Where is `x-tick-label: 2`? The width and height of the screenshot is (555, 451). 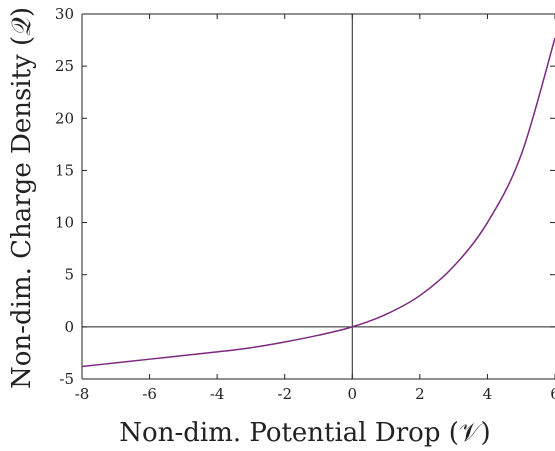
x-tick-label: 2 is located at coordinates (420, 394).